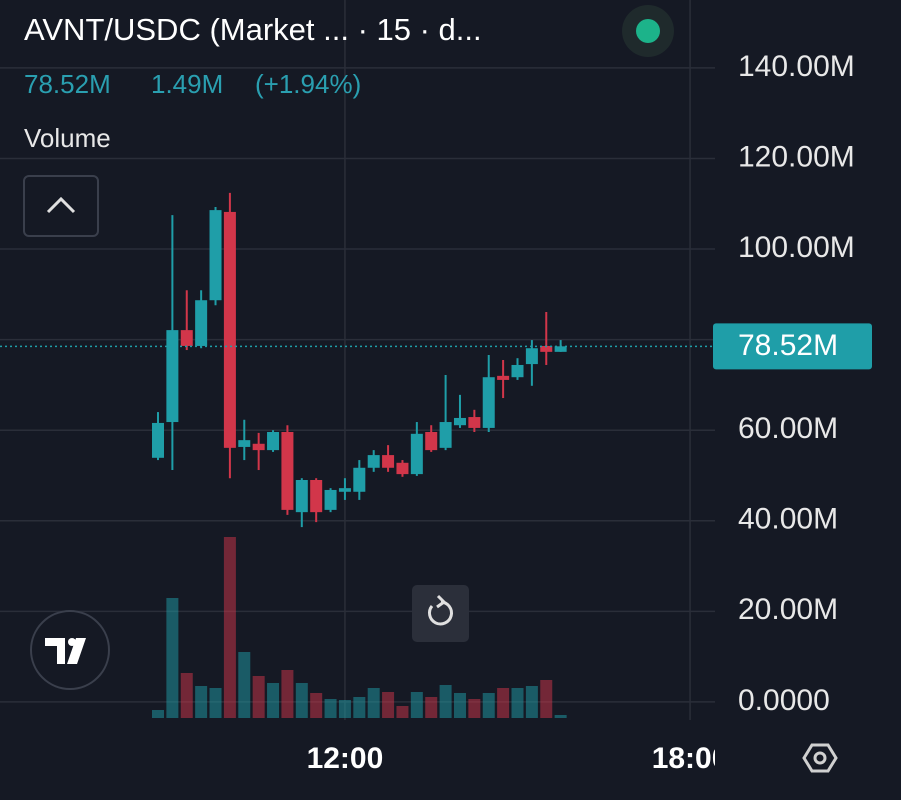 Image resolution: width=901 pixels, height=800 pixels. I want to click on reset-icon, so click(440, 613).